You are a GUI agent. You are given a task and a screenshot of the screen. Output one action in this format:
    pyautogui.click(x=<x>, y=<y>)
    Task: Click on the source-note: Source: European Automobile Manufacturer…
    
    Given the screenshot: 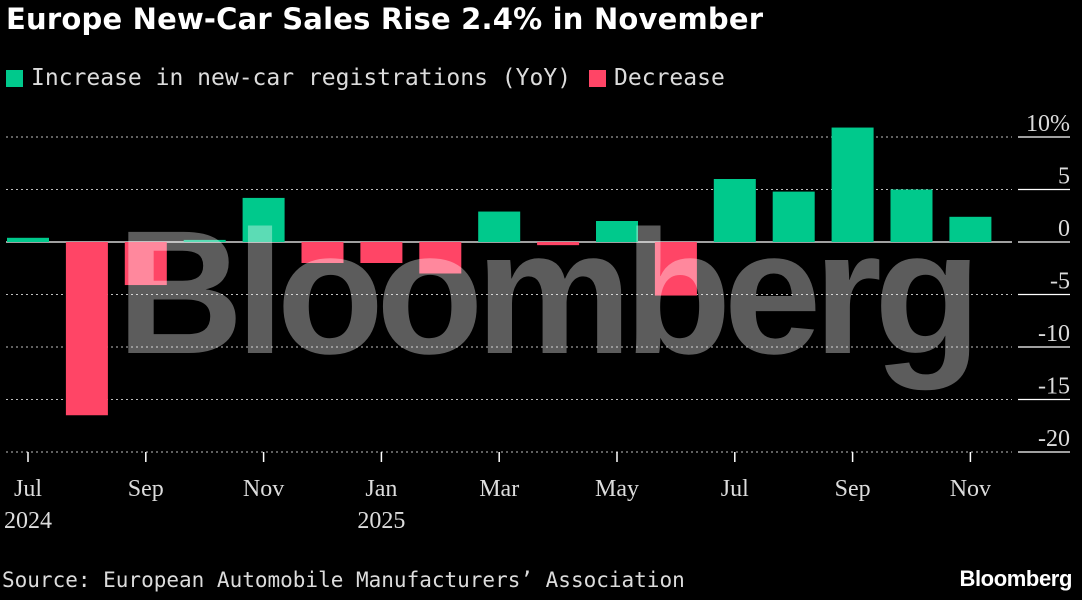 What is the action you would take?
    pyautogui.click(x=343, y=580)
    